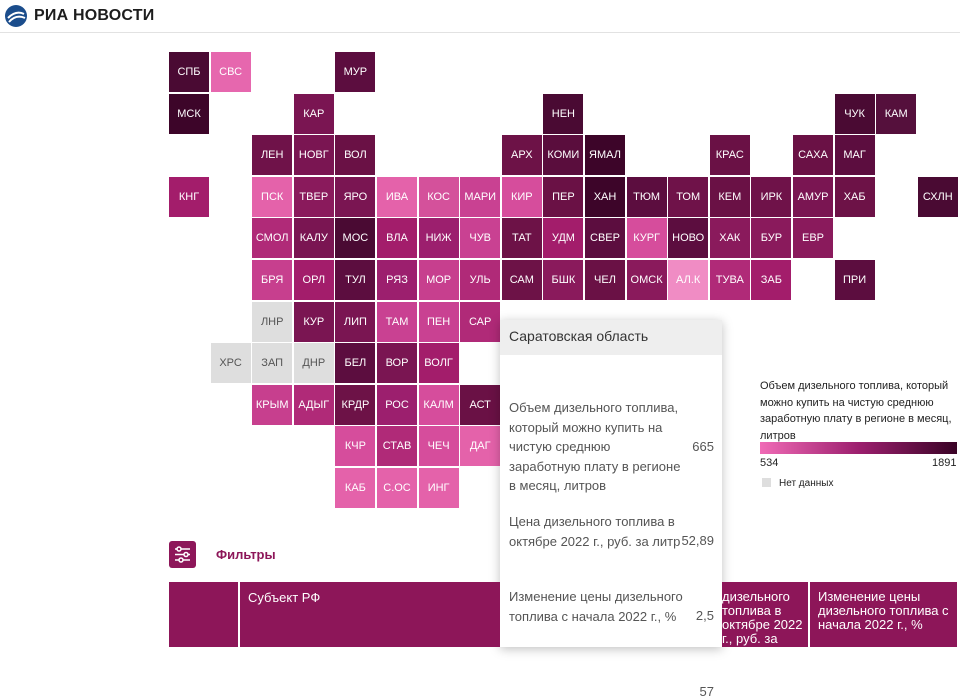 The height and width of the screenshot is (699, 960). I want to click on table-header-region: Субъект РФ, so click(370, 614).